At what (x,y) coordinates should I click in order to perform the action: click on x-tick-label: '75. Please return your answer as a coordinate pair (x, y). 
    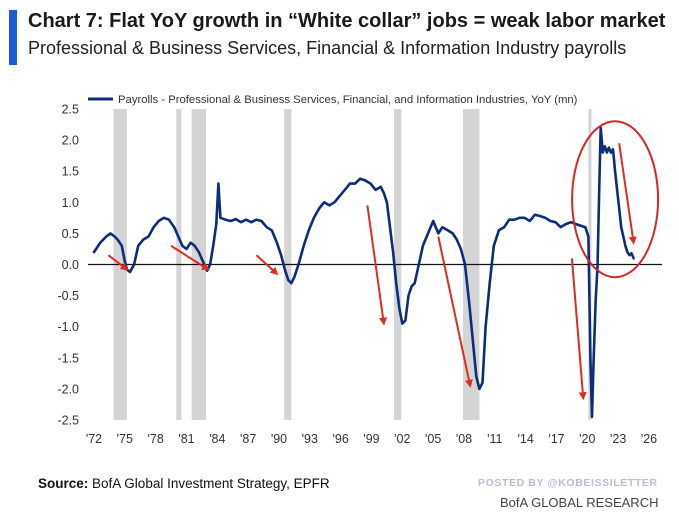
    Looking at the image, I should click on (125, 439).